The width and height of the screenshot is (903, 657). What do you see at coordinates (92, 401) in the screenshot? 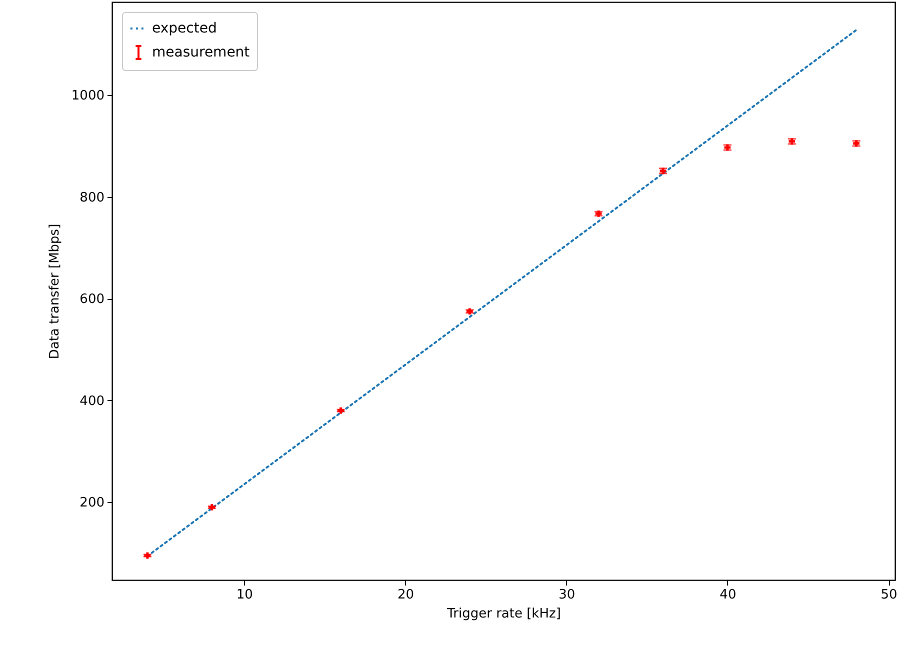
I see `y-tick-label: 400` at bounding box center [92, 401].